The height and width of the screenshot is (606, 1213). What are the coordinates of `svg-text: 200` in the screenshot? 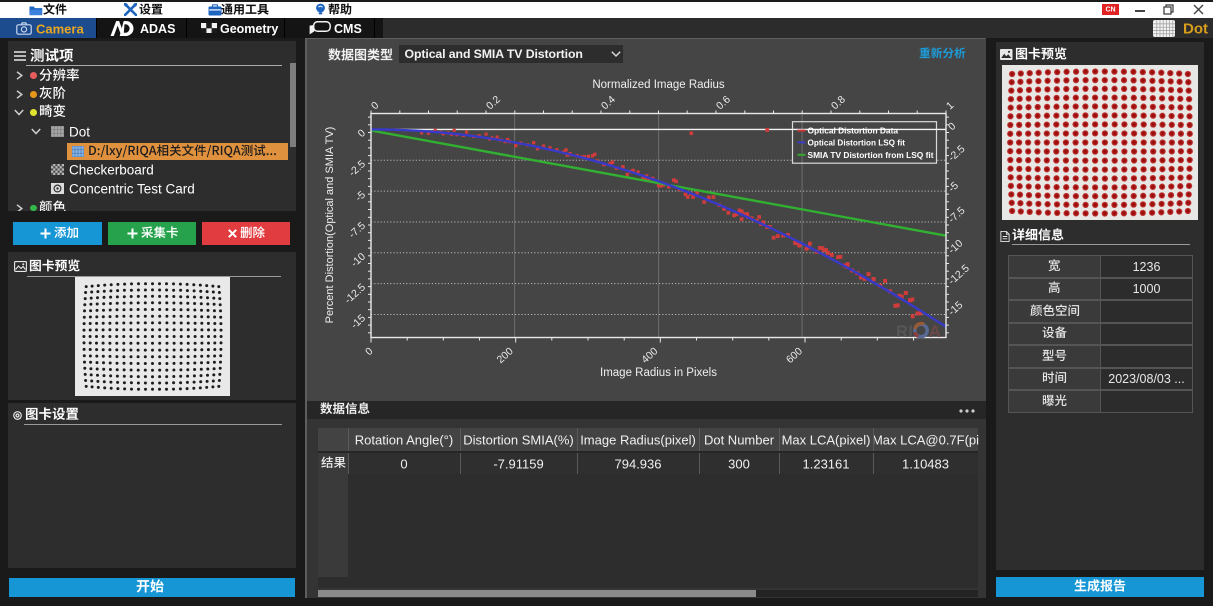 It's located at (505, 355).